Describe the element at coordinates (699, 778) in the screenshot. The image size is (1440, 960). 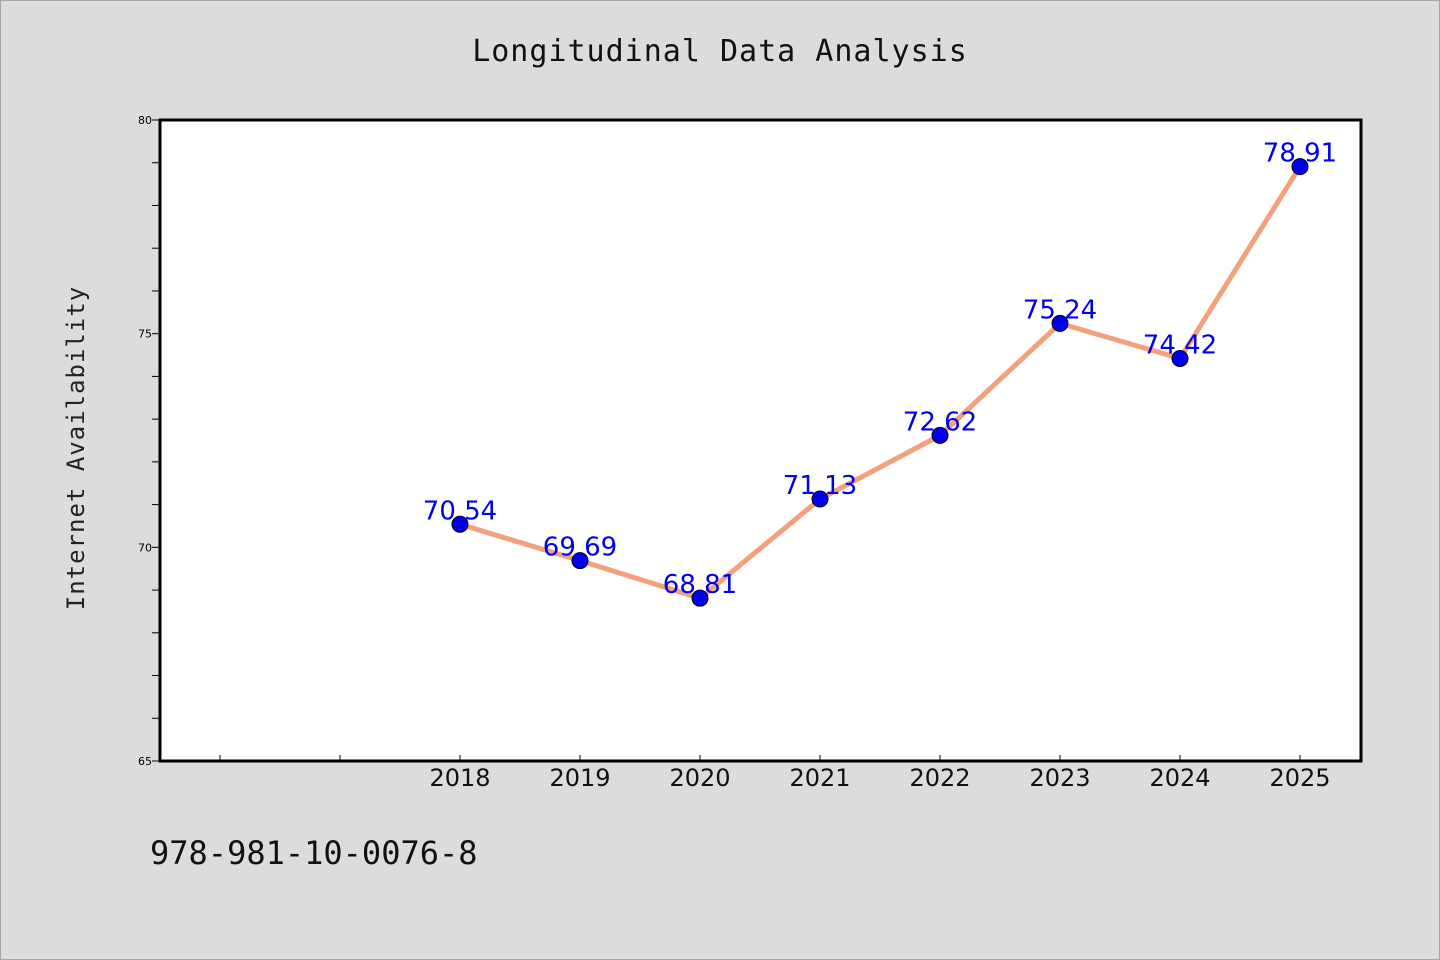
I see `x-tick-label: 2020` at that location.